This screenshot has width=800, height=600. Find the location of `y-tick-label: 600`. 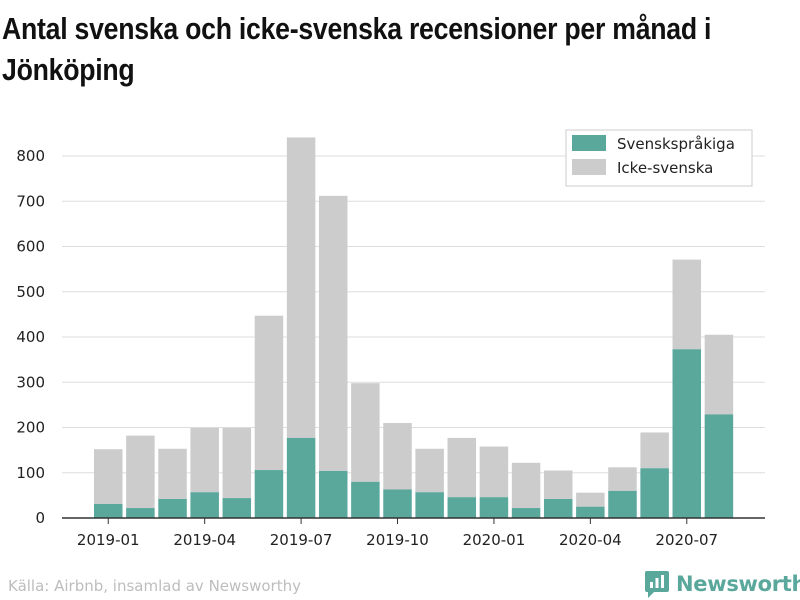

y-tick-label: 600 is located at coordinates (30, 247).